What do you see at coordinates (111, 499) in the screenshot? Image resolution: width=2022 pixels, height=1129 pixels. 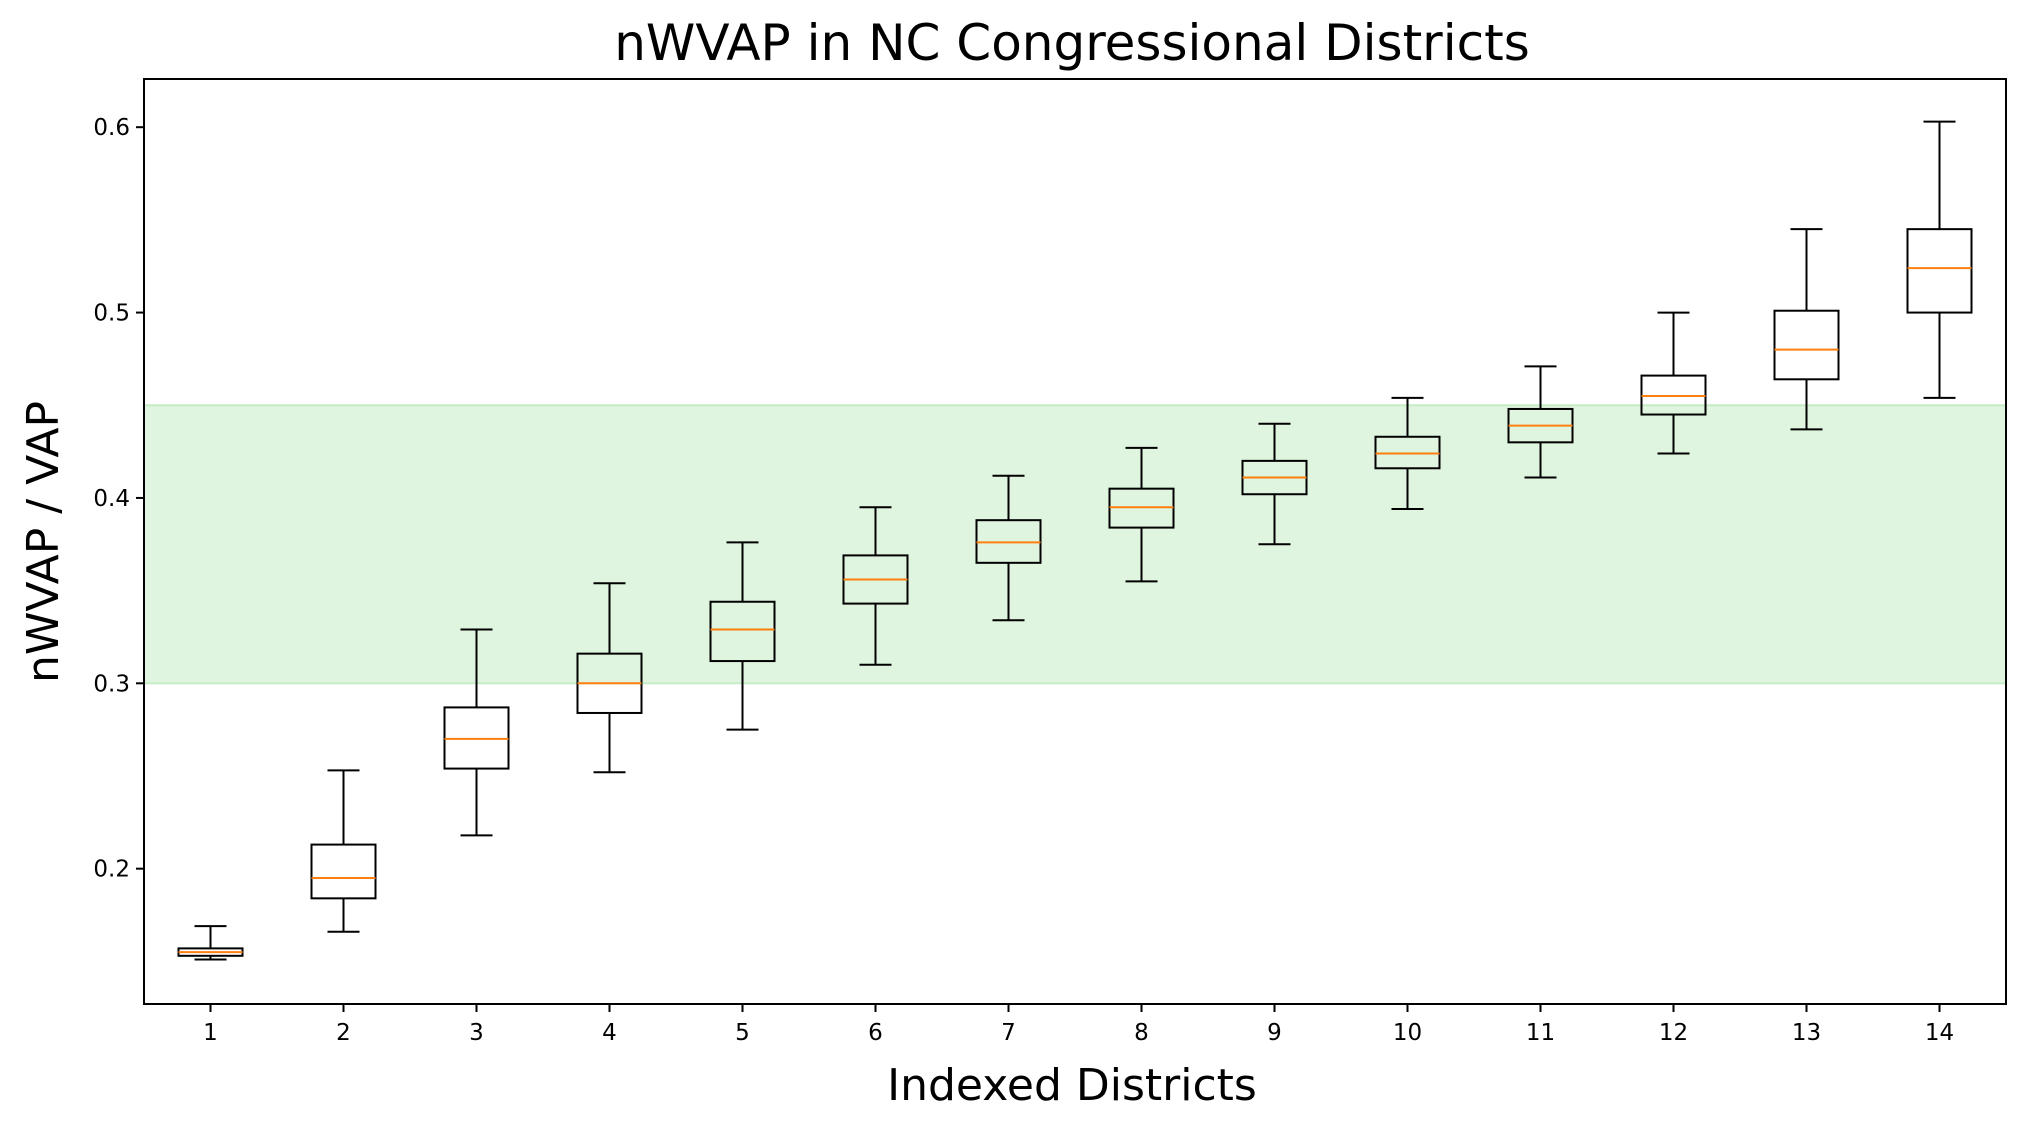 I see `y-tick-label: 0.4` at bounding box center [111, 499].